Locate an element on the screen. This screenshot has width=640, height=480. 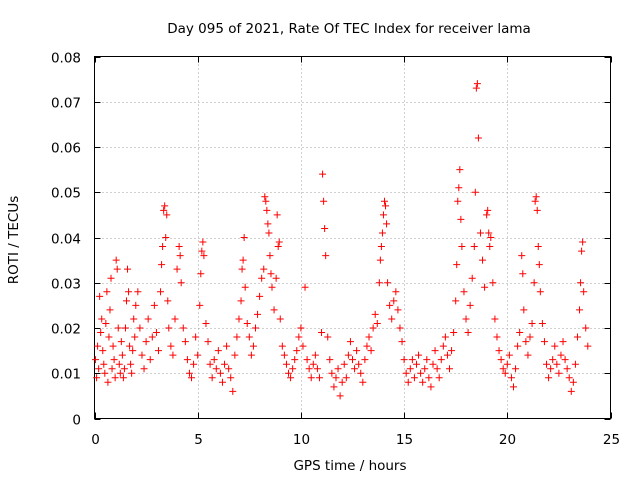
y-tick-label: 0.04 is located at coordinates (66, 240).